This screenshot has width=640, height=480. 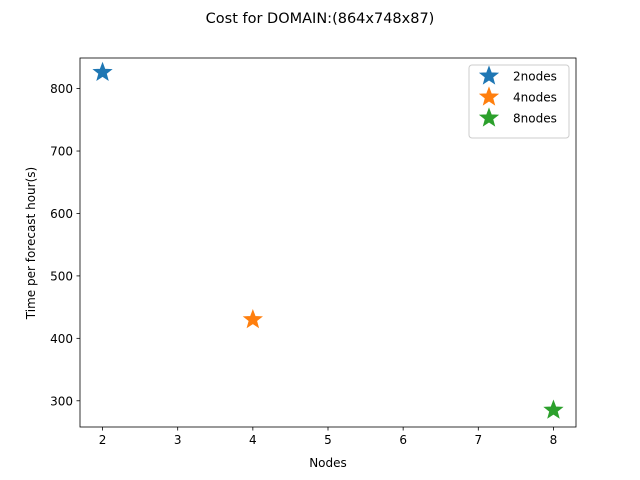 I want to click on data-point-8nodes, so click(x=553, y=409).